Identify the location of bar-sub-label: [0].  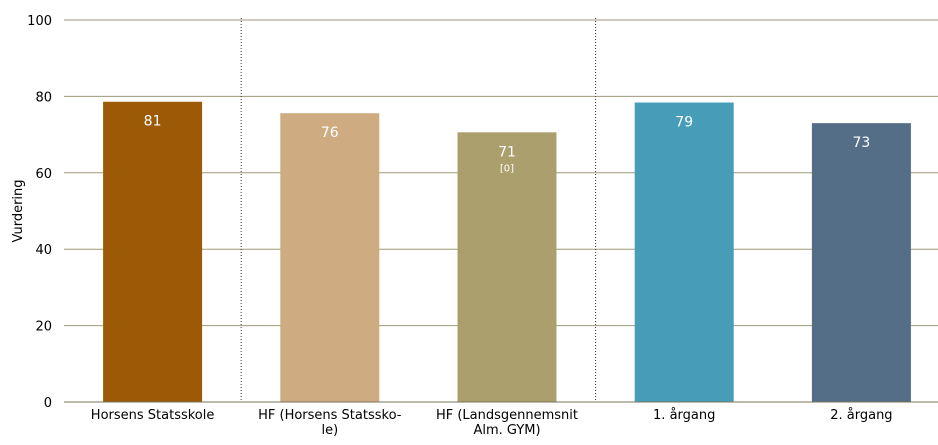
(507, 168).